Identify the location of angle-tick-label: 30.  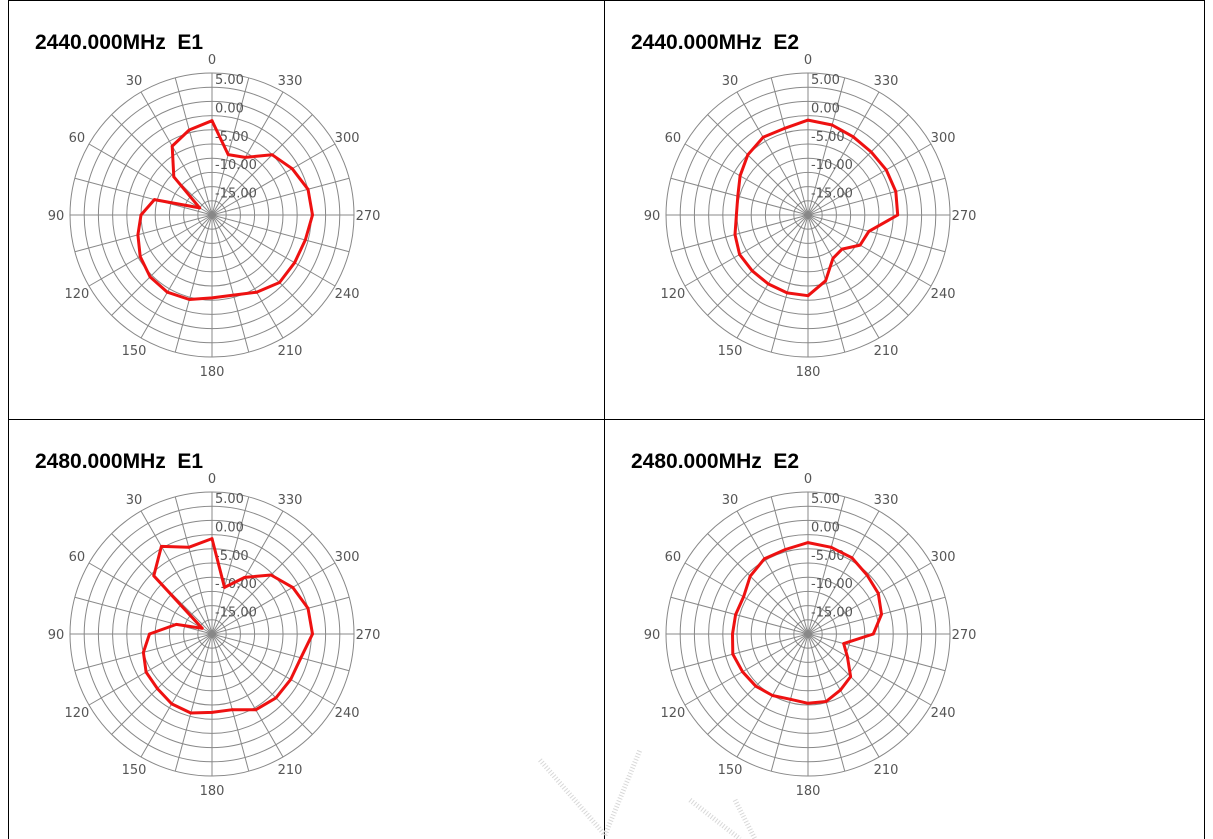
(134, 81).